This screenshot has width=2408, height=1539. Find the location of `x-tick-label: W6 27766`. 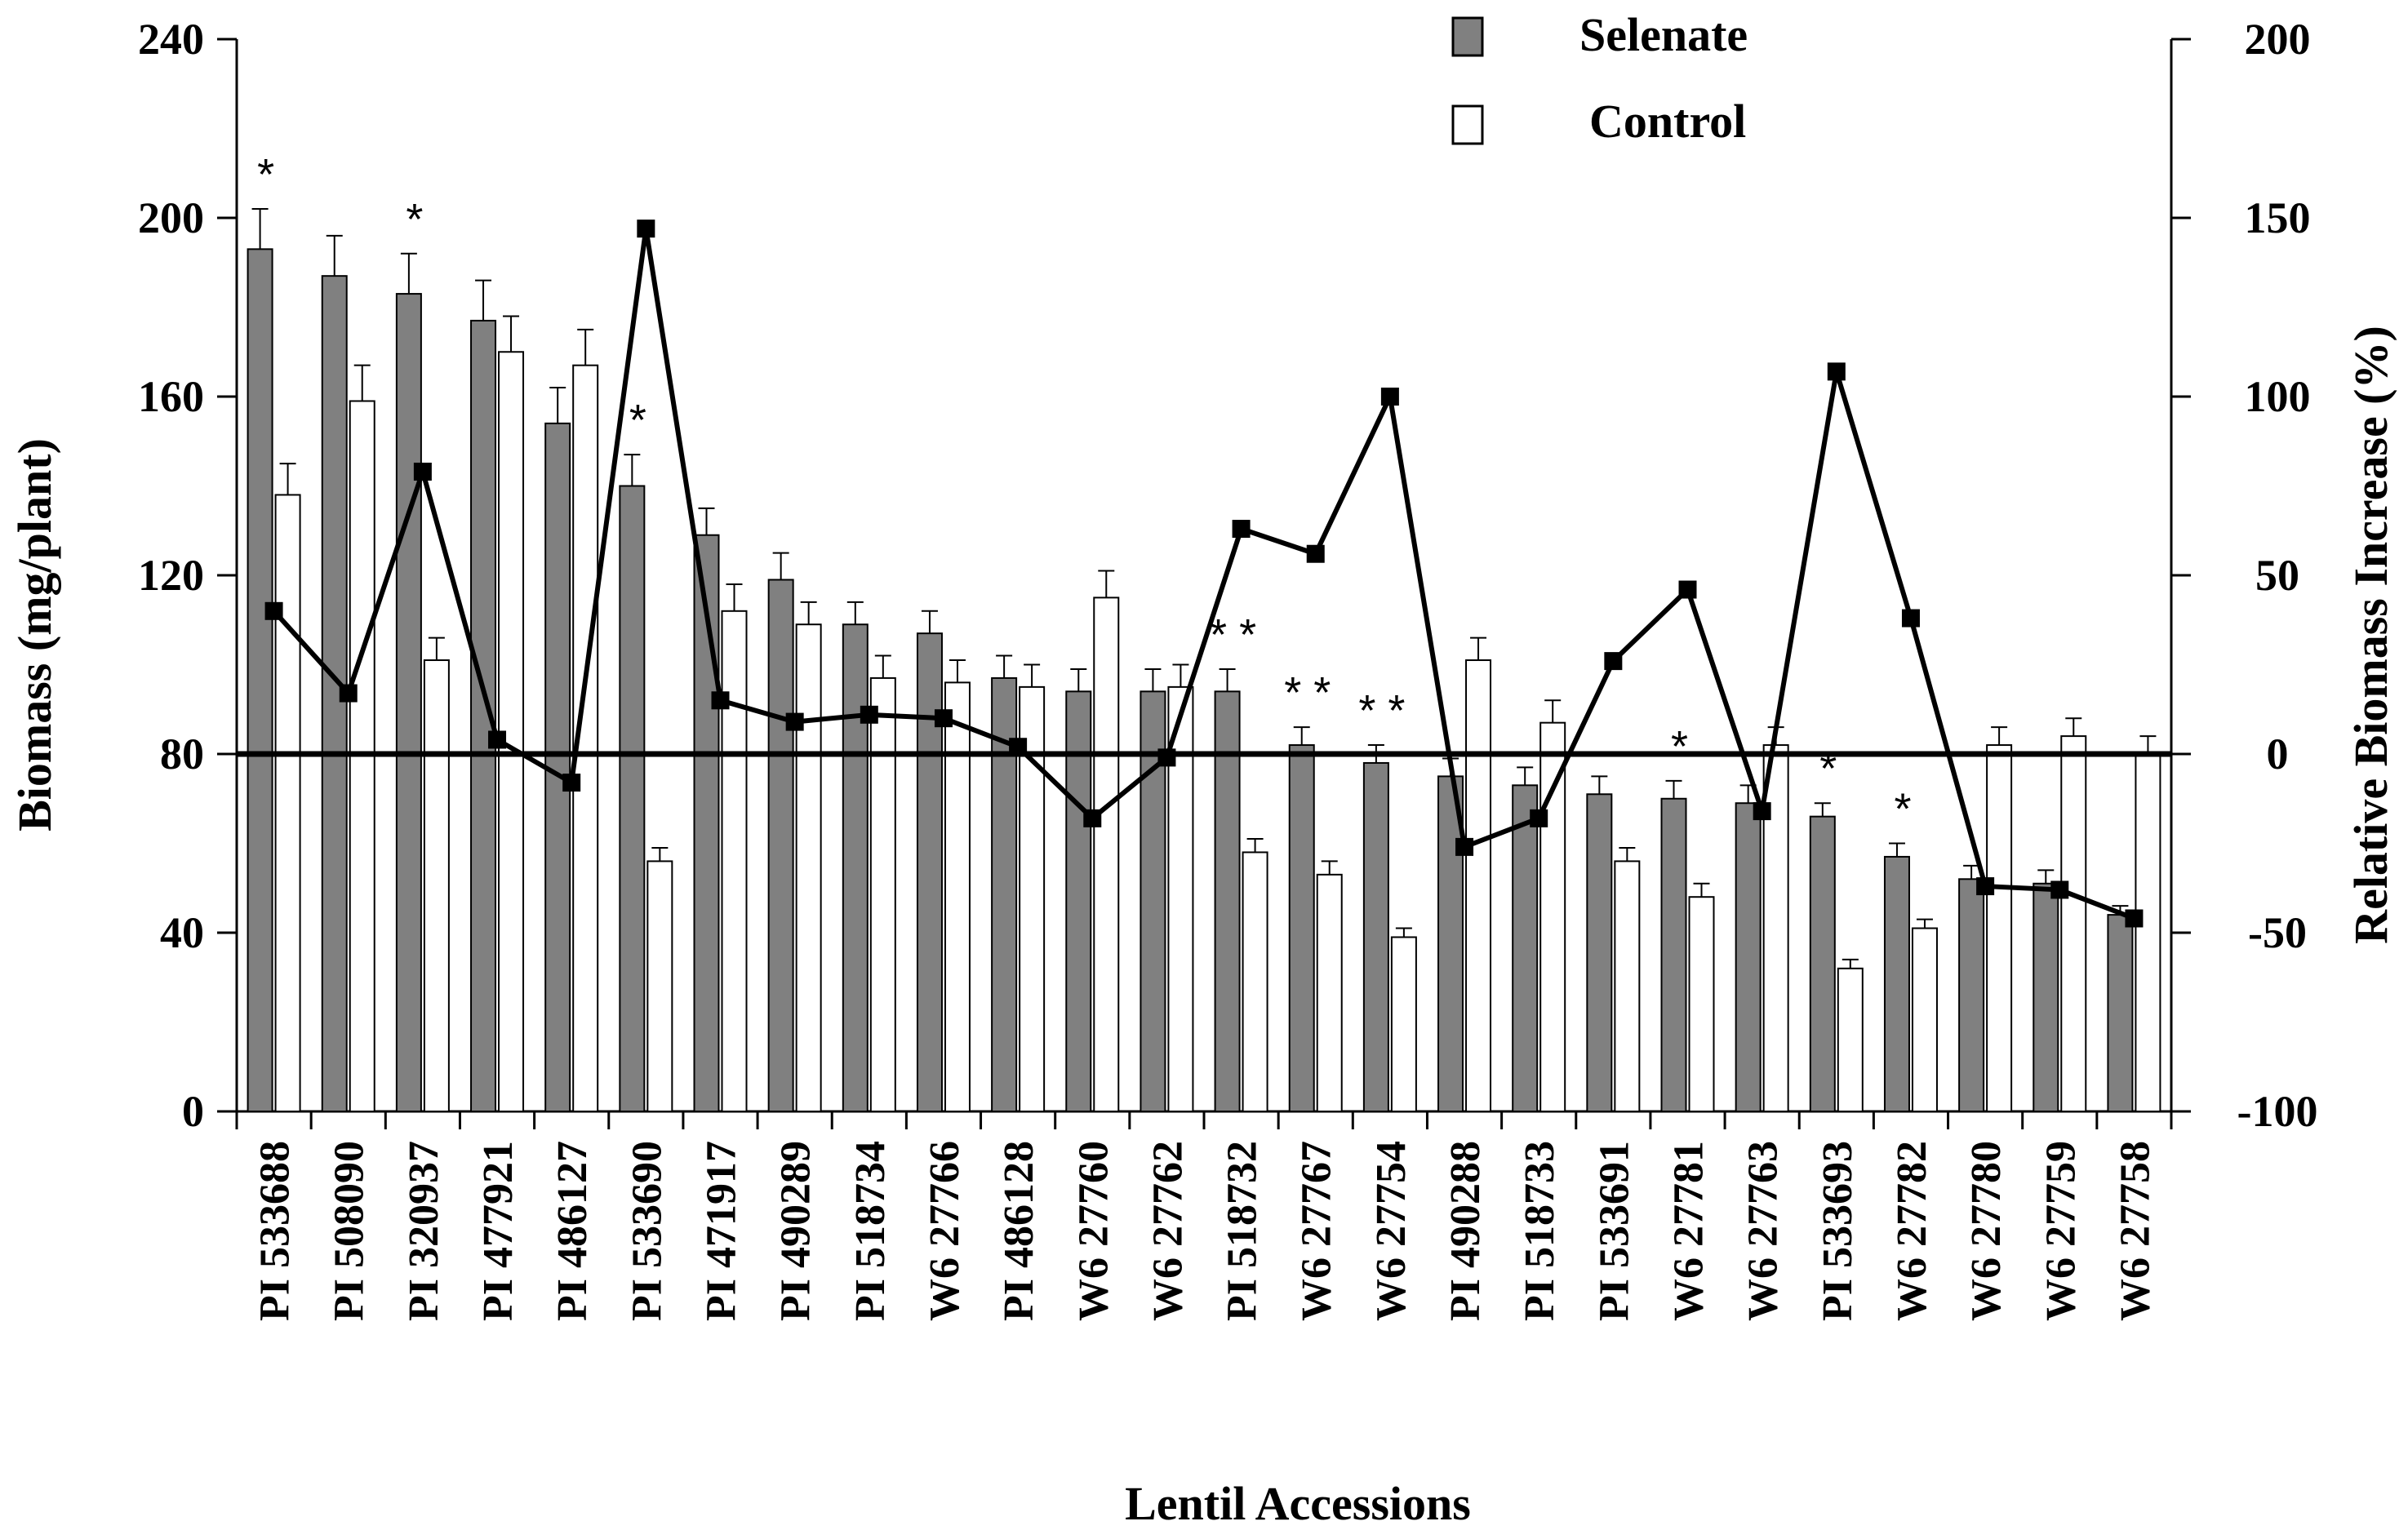

x-tick-label: W6 27766 is located at coordinates (945, 1231).